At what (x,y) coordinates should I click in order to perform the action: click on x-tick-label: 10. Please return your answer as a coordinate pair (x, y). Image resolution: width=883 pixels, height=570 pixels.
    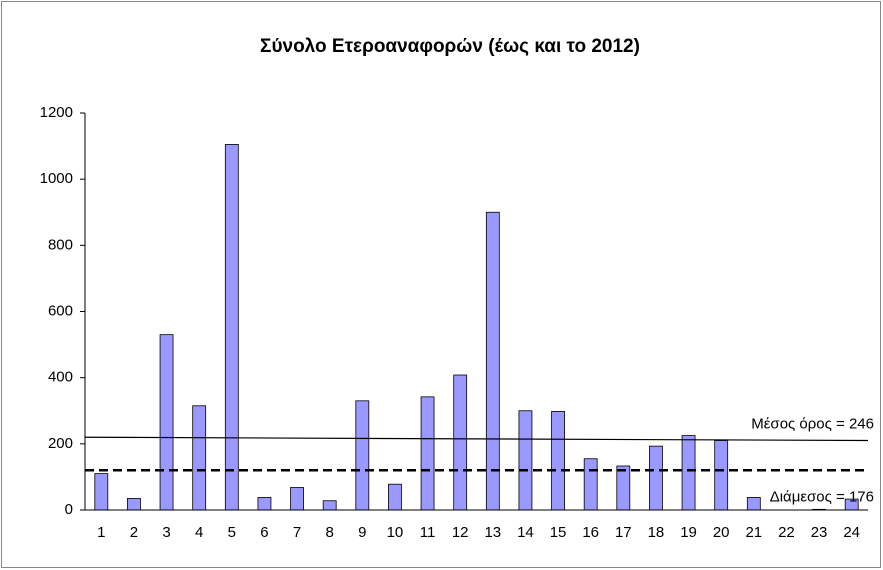
    Looking at the image, I should click on (395, 532).